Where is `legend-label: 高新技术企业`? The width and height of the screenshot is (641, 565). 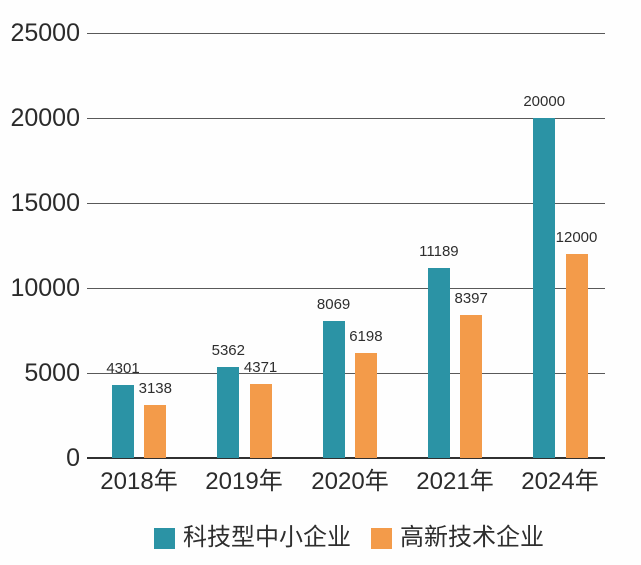 legend-label: 高新技术企业 is located at coordinates (472, 537).